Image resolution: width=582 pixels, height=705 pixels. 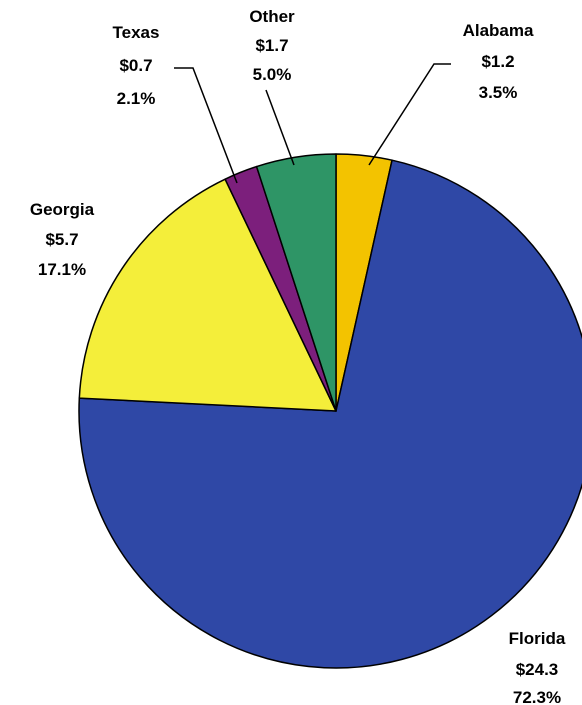 What do you see at coordinates (272, 74) in the screenshot?
I see `slice-percent-other: 5.0%` at bounding box center [272, 74].